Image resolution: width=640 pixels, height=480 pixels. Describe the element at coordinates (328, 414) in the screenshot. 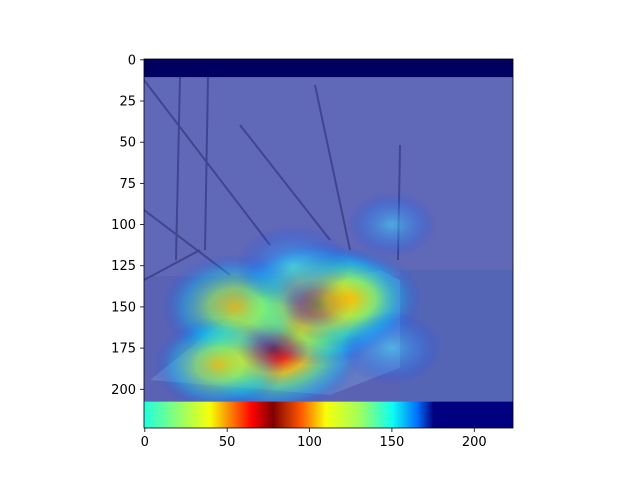

I see `letterbox-bottom-band` at that location.